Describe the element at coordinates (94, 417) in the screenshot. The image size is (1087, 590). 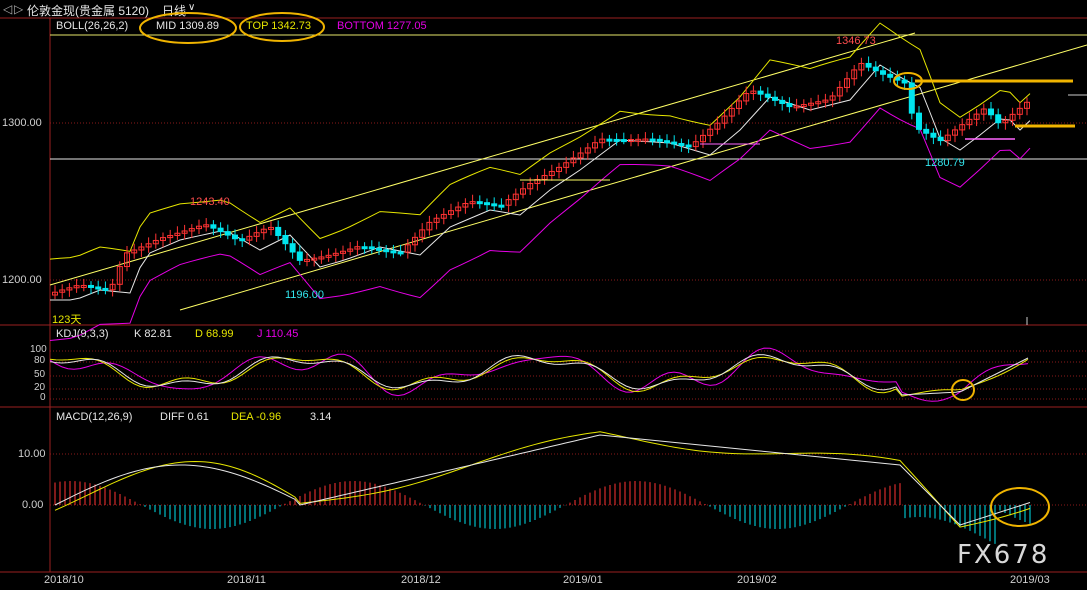
I see `macd-indicator-label: MACD(12,26,9)` at that location.